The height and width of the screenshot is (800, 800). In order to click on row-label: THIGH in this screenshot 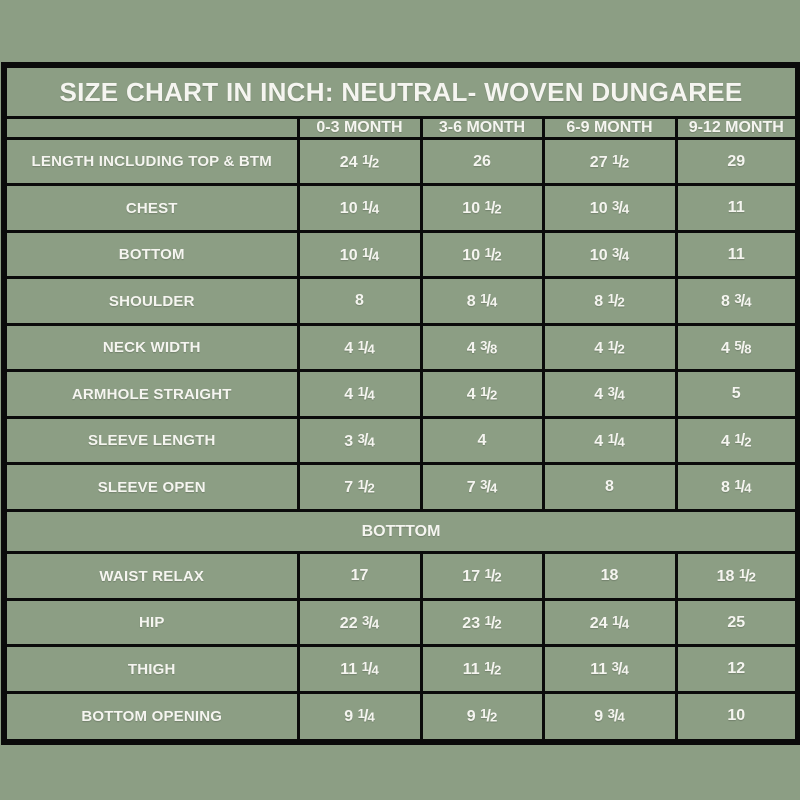, I will do `click(151, 669)`.